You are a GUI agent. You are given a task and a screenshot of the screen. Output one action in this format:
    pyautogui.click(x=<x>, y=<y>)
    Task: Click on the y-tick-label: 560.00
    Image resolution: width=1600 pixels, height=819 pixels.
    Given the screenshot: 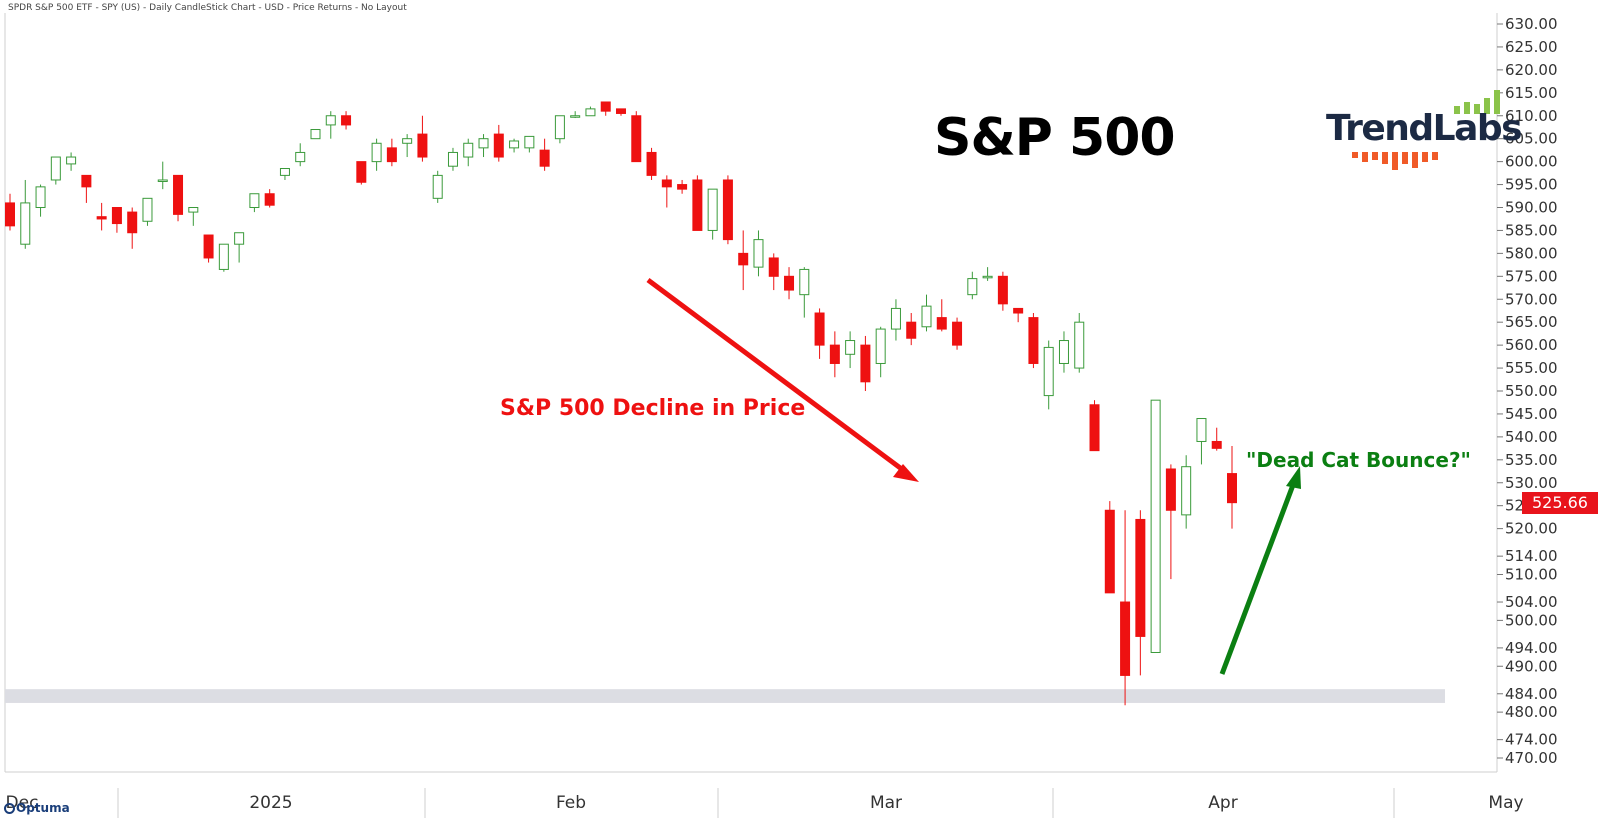 What is the action you would take?
    pyautogui.click(x=1531, y=345)
    